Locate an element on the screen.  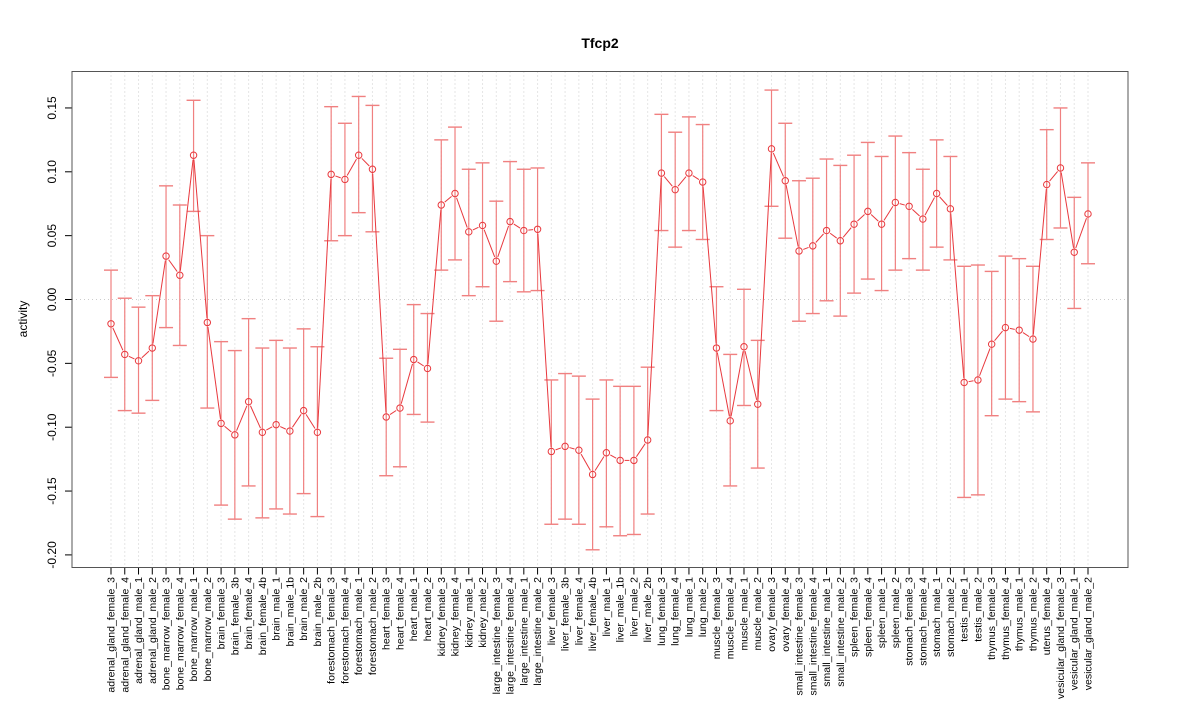
x-tick-label: lung_male_2 is located at coordinates (703, 607).